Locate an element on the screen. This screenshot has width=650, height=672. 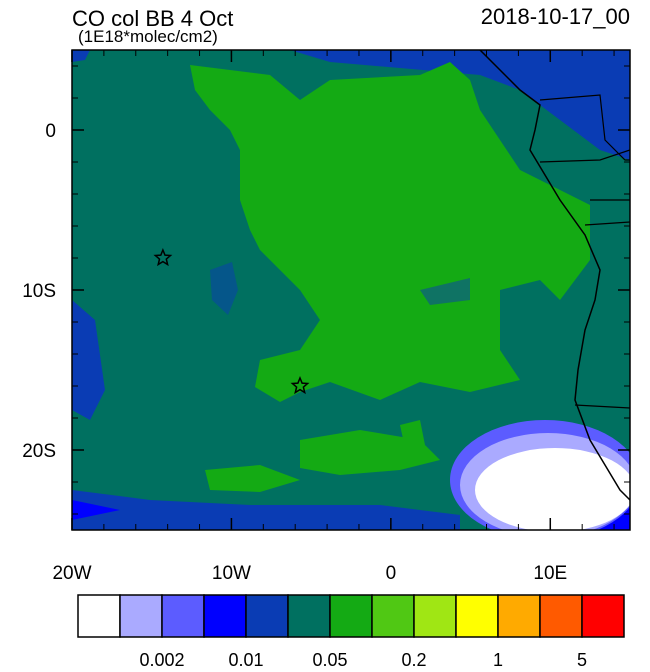
colorbar-label: 0.01 is located at coordinates (245, 658).